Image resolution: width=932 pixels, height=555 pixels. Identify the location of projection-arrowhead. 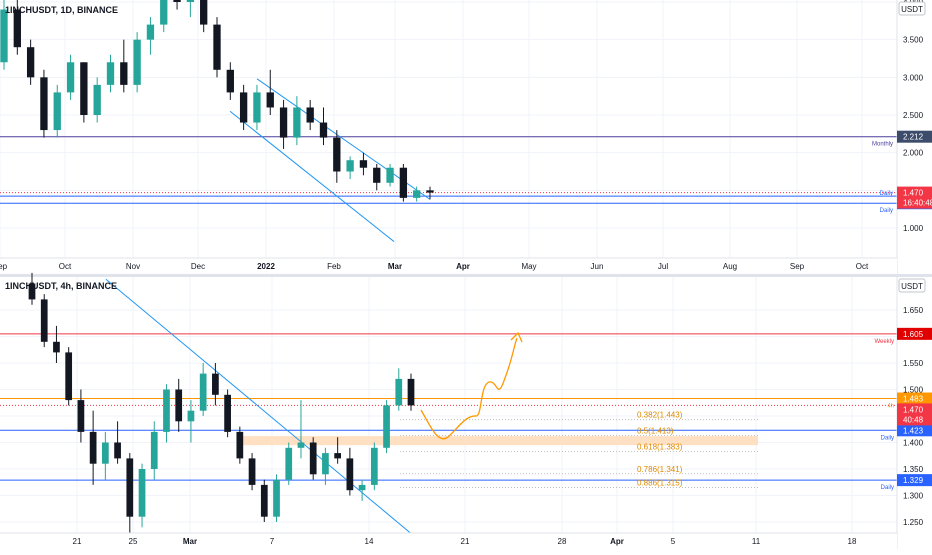
(516, 337).